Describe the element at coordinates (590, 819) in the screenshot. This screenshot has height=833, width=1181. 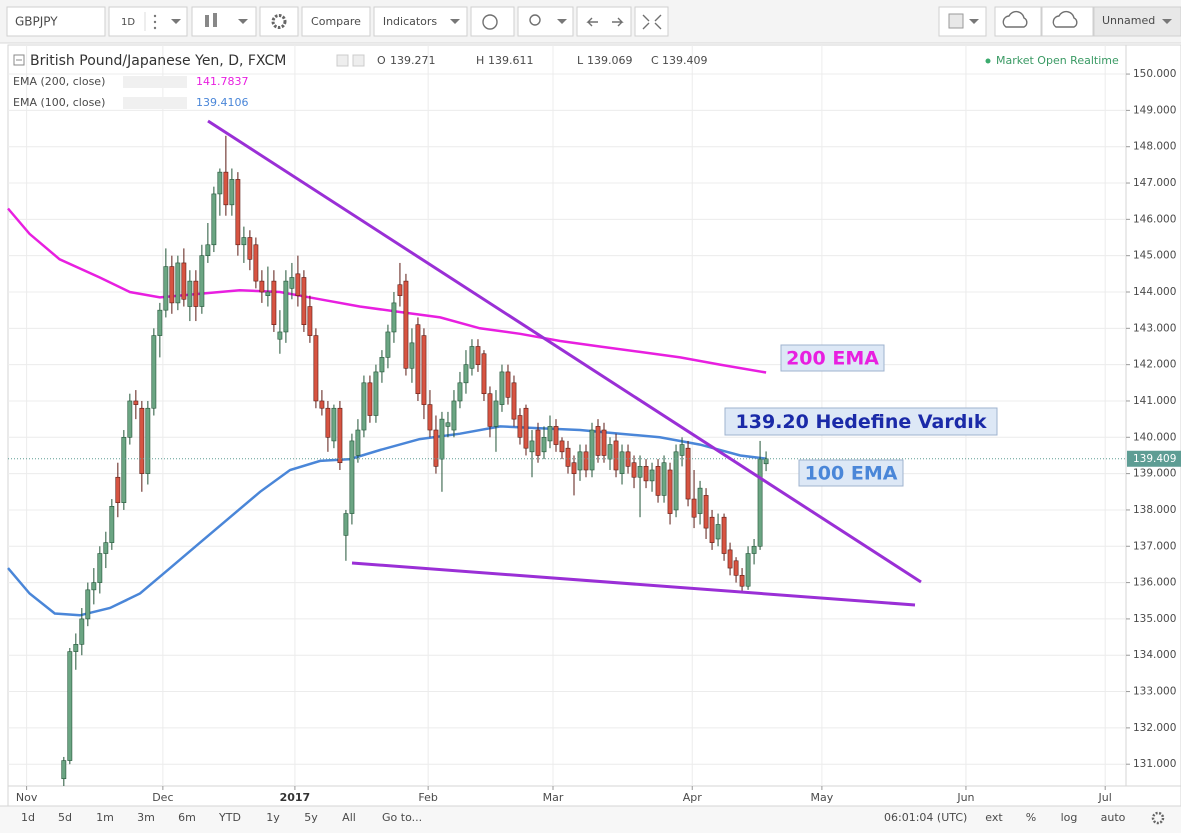
I see `bottom-toolbar` at that location.